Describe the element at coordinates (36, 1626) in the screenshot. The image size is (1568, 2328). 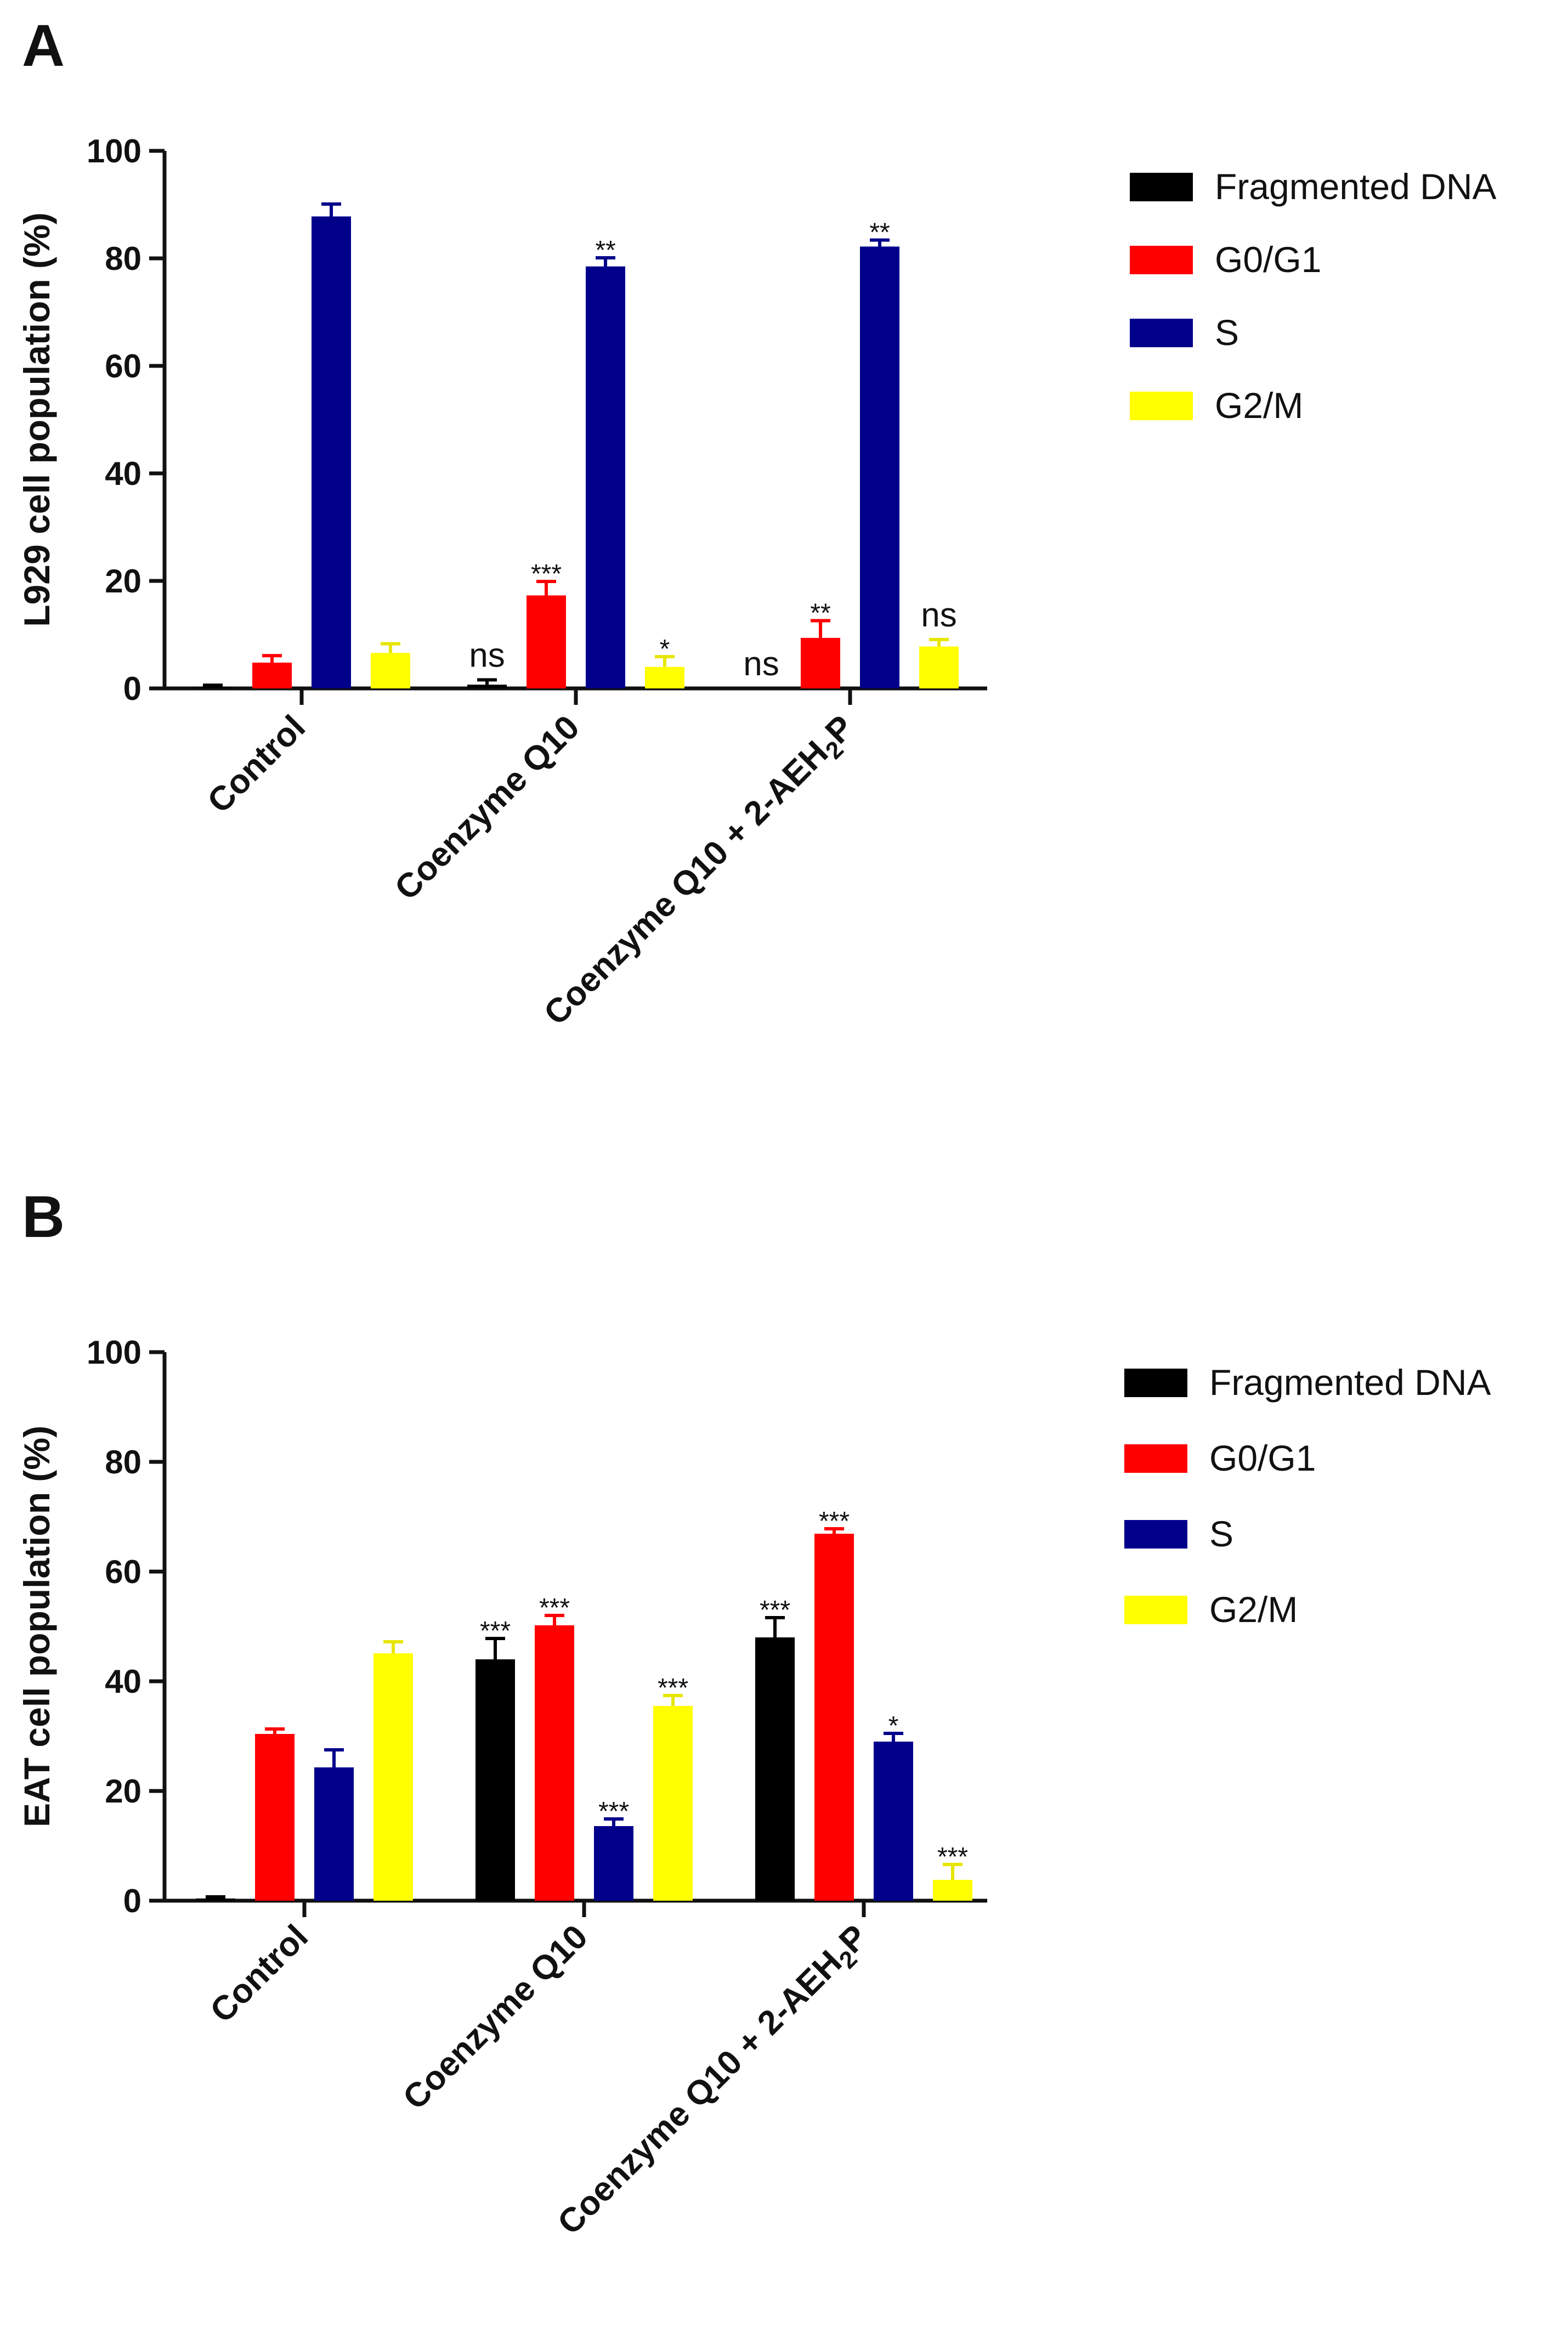
I see `y-axis-title: EAT cell population (%)` at that location.